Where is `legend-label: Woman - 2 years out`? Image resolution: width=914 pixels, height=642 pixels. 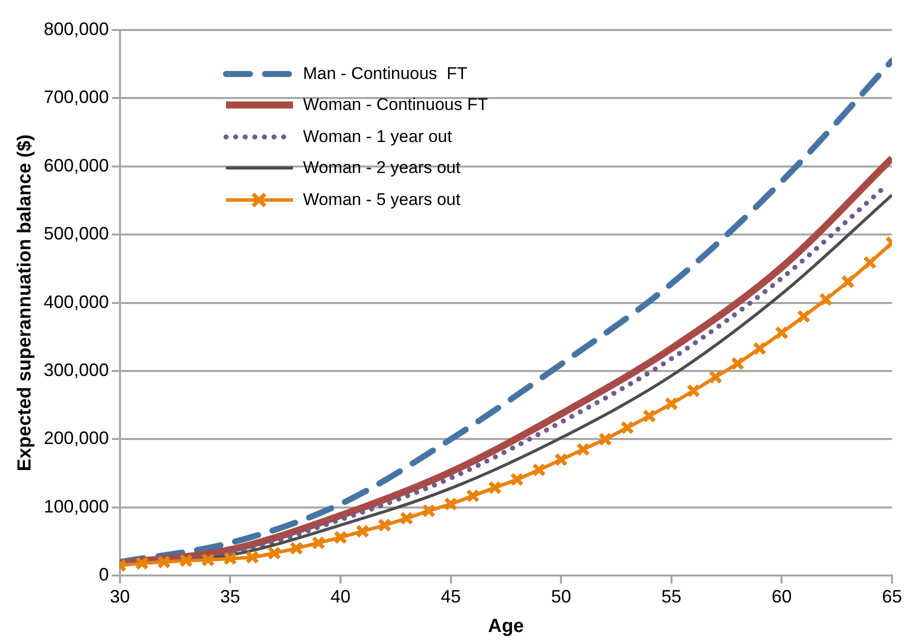
legend-label: Woman - 2 years out is located at coordinates (381, 168).